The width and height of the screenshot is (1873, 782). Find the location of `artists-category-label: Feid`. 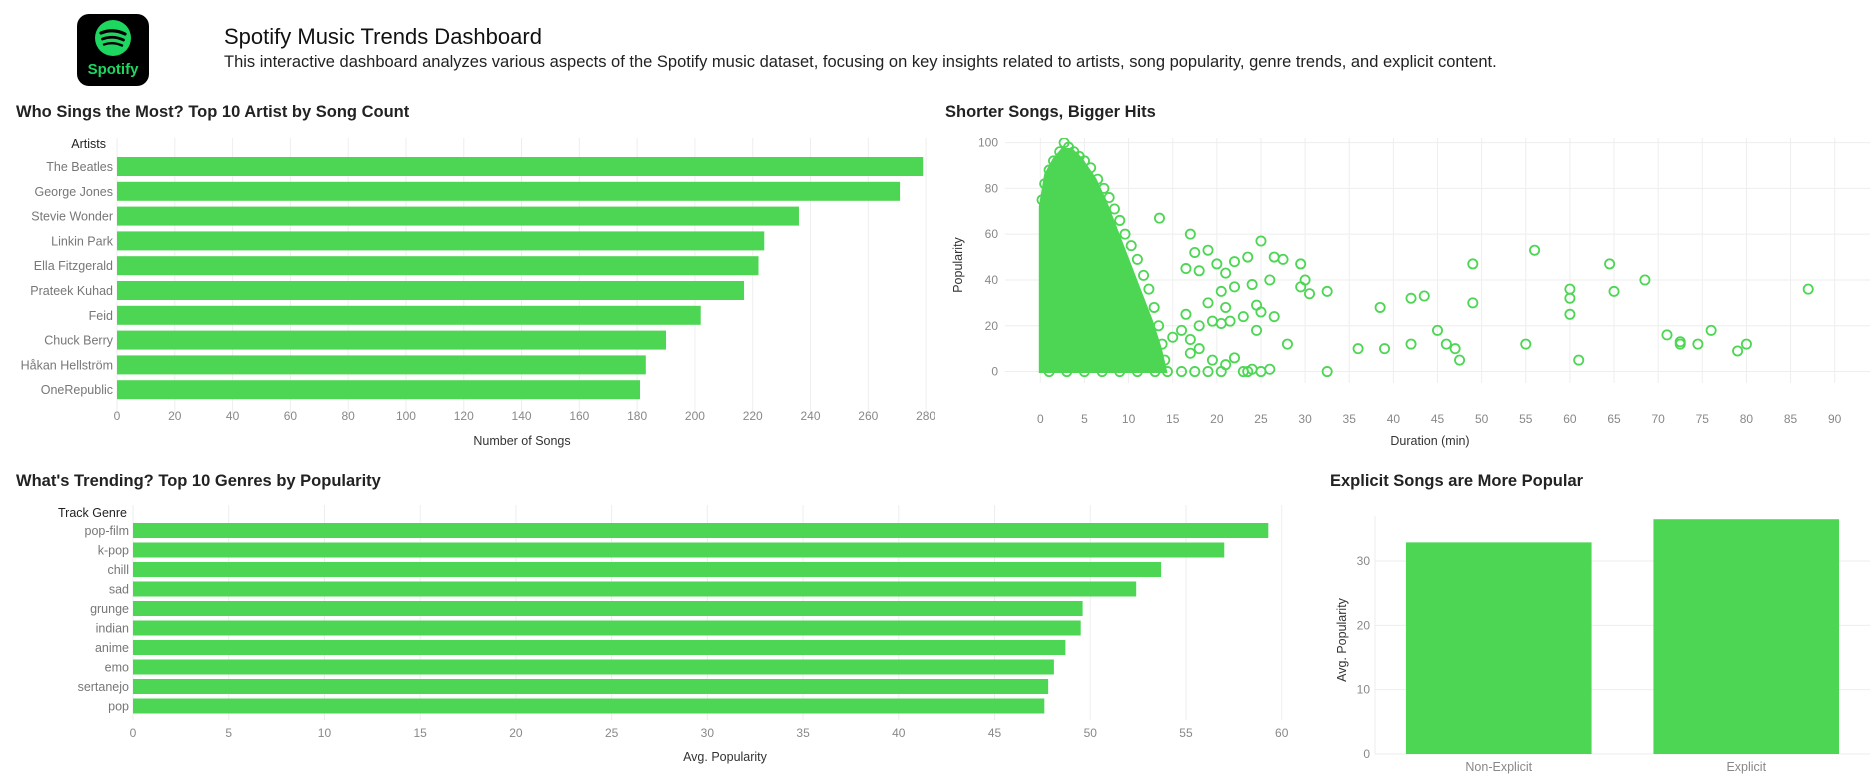

artists-category-label: Feid is located at coordinates (101, 316).